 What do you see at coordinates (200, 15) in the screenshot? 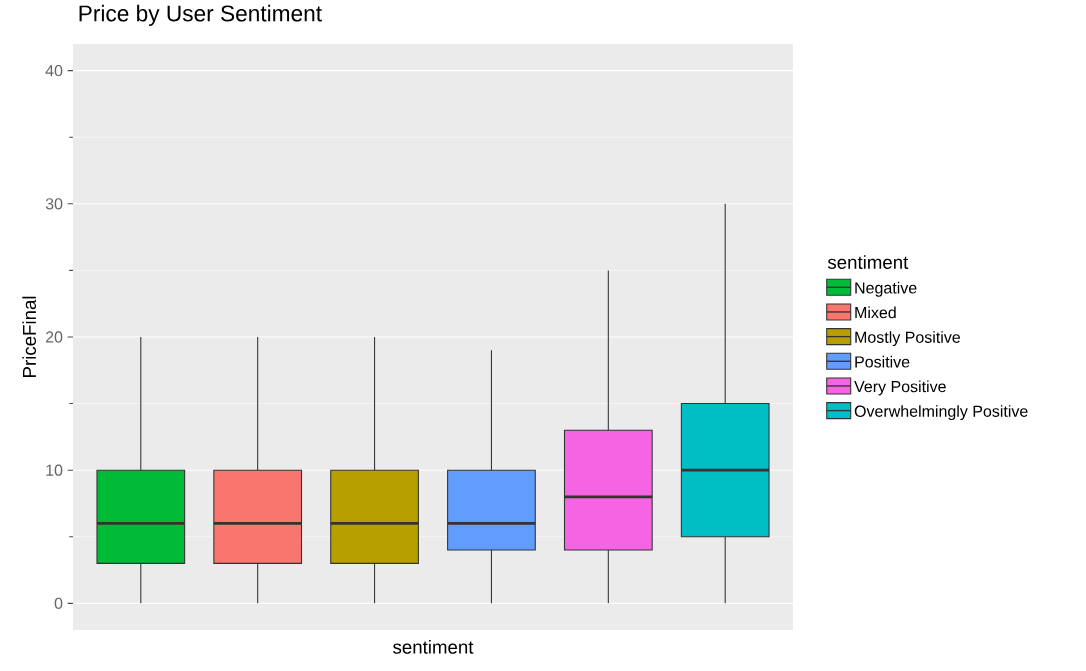
I see `chart-title: Price by User Sentiment` at bounding box center [200, 15].